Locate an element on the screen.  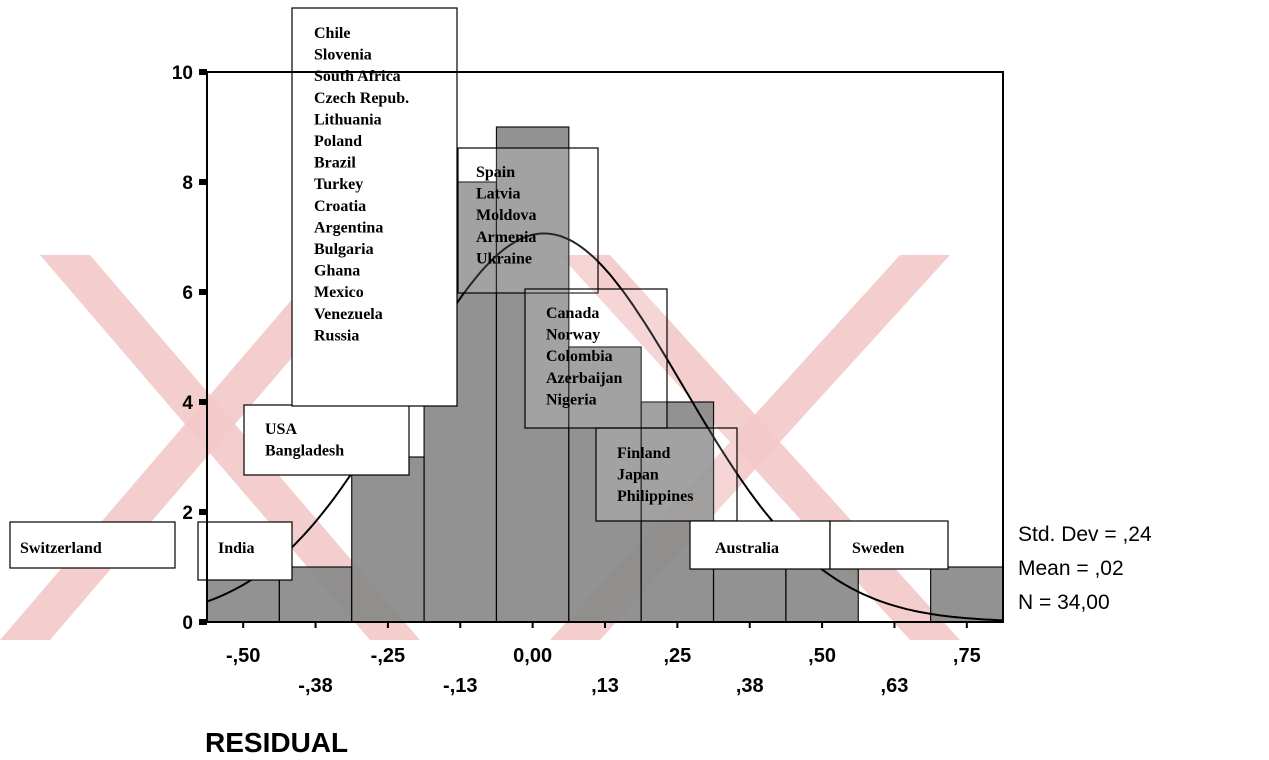
x-tick-label: ,38 is located at coordinates (750, 686).